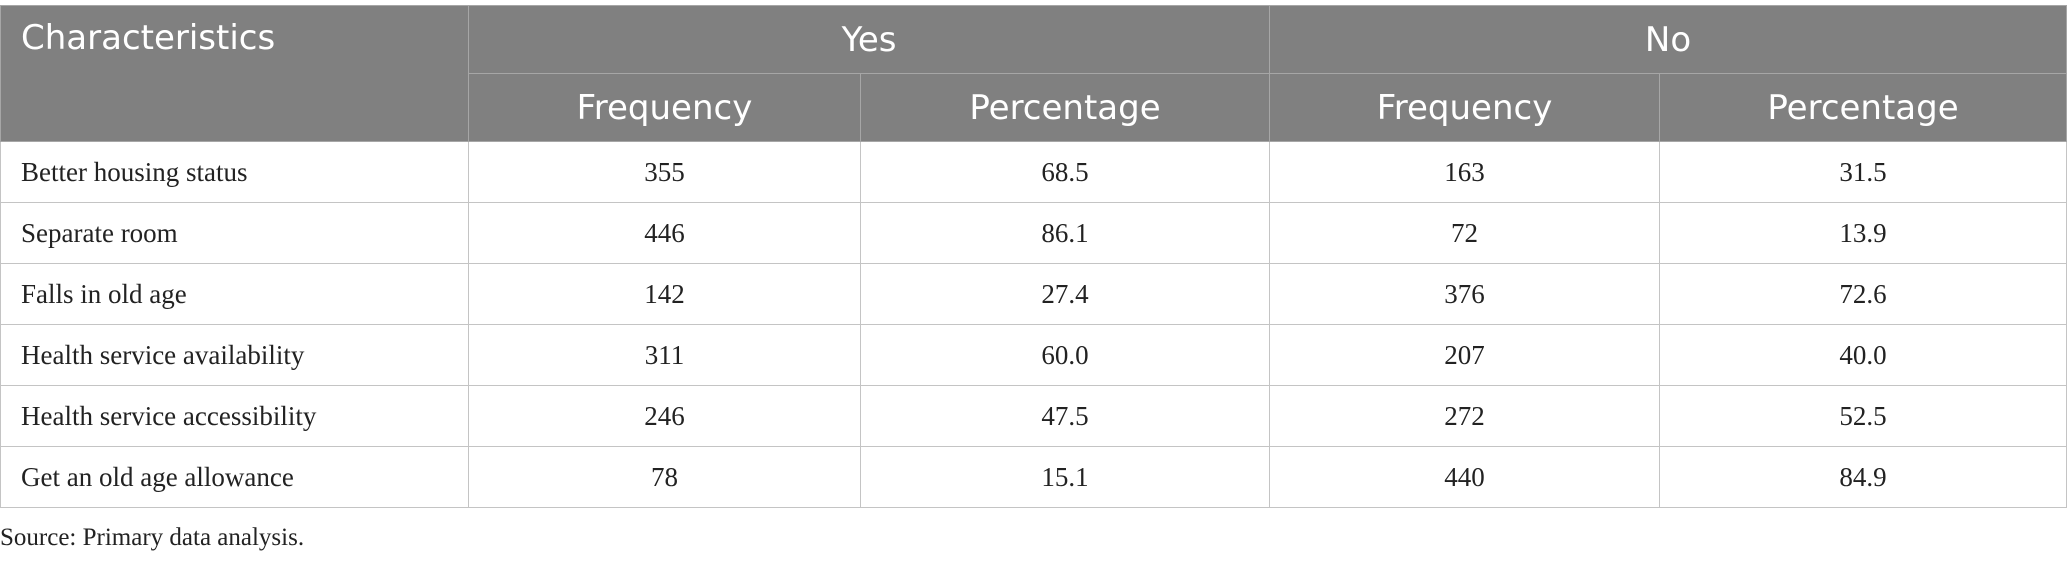 The image size is (2068, 562). What do you see at coordinates (1863, 294) in the screenshot?
I see `cell: 72.6` at bounding box center [1863, 294].